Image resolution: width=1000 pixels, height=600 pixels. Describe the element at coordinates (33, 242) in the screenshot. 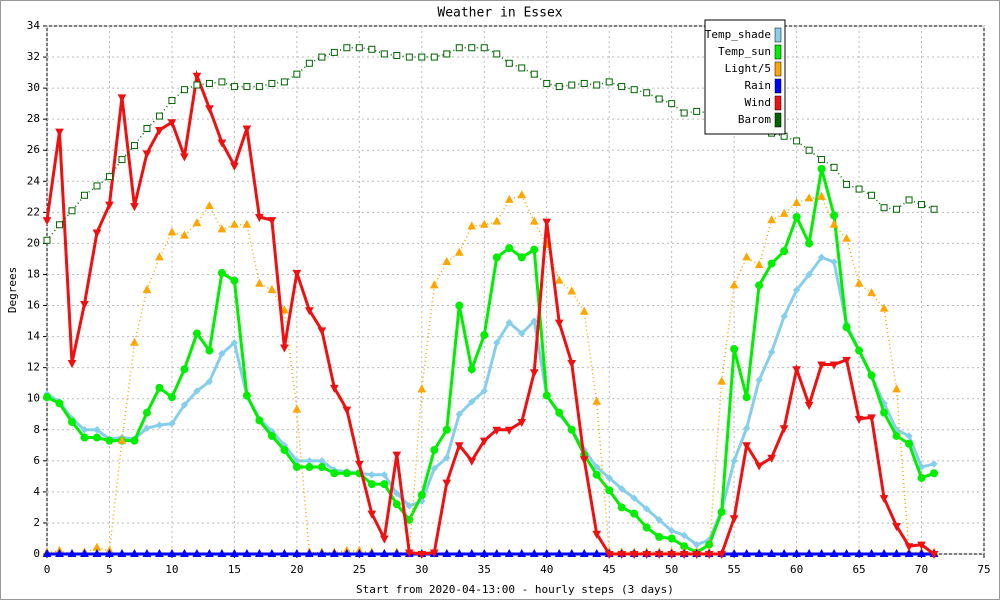

I see `y-tick-label: 20` at that location.